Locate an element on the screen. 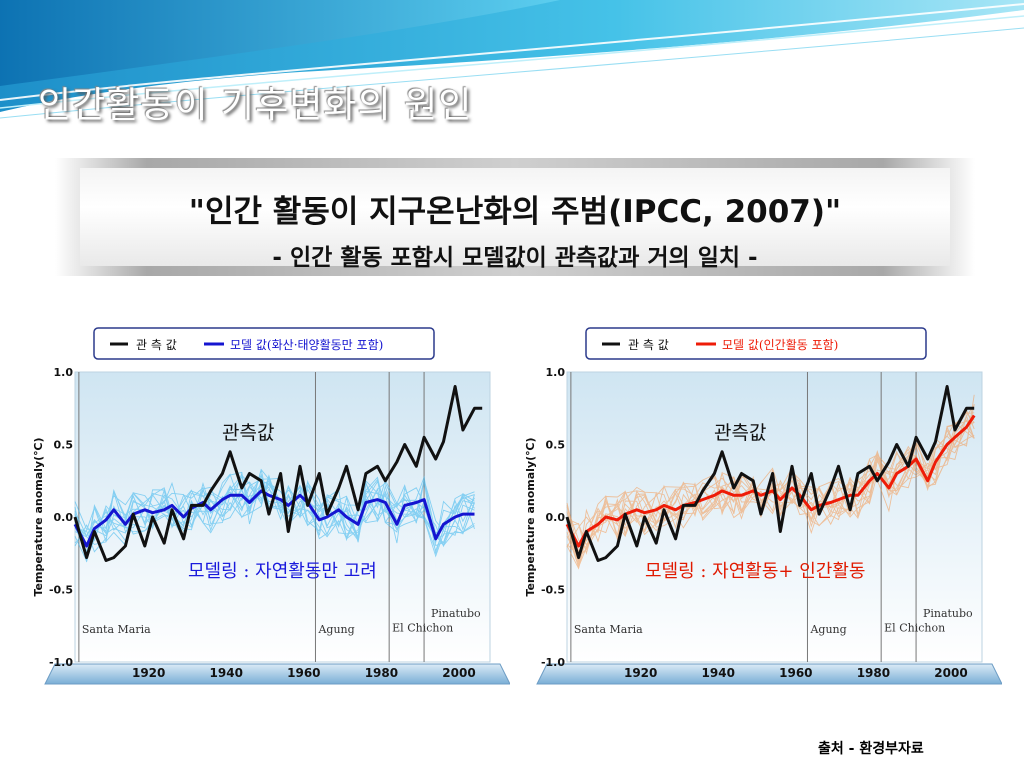 Image resolution: width=1024 pixels, height=768 pixels. legend-model-label: 모델 값(인간활동 포함) is located at coordinates (780, 345).